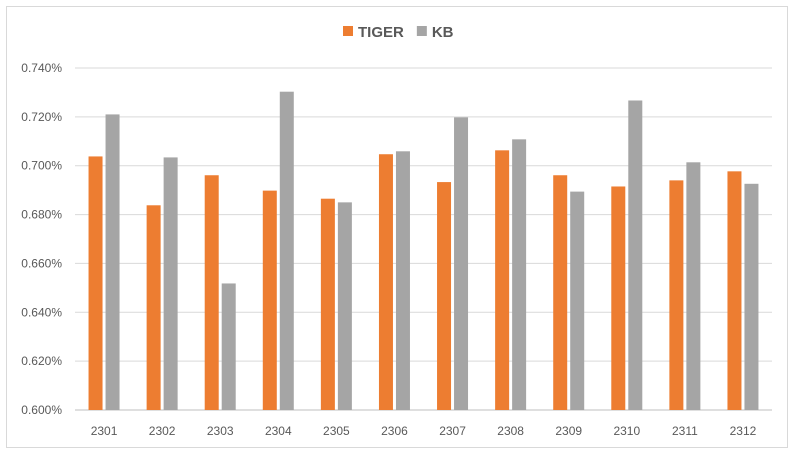 This screenshot has height=455, width=796. Describe the element at coordinates (381, 32) in the screenshot. I see `legend-label-tiger: TIGER` at that location.